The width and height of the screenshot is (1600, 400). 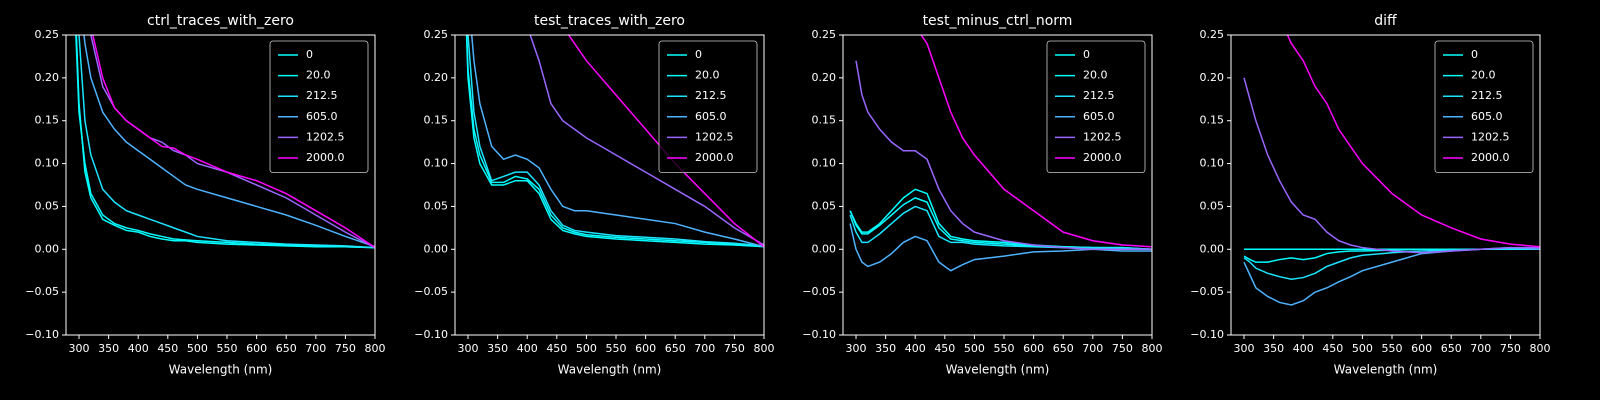 What do you see at coordinates (1385, 21) in the screenshot?
I see `chart-title: diff` at bounding box center [1385, 21].